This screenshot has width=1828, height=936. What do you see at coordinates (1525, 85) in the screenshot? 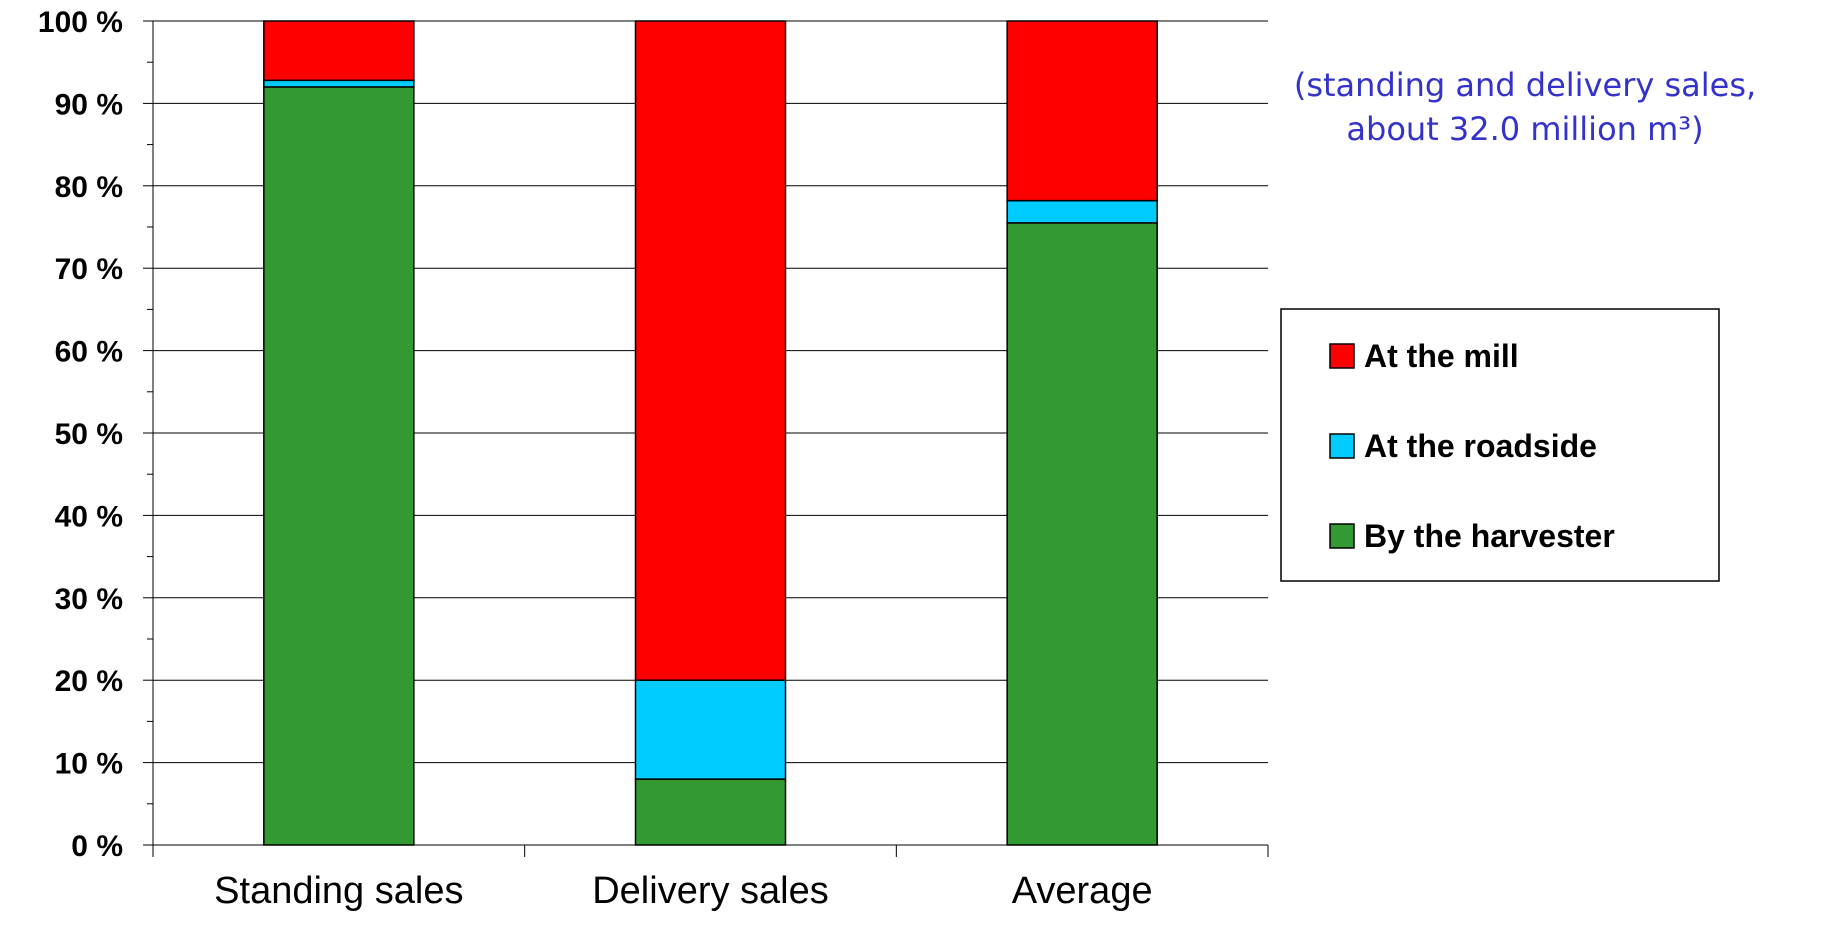
I see `annotation-text: (standing and delivery sales,` at bounding box center [1525, 85].